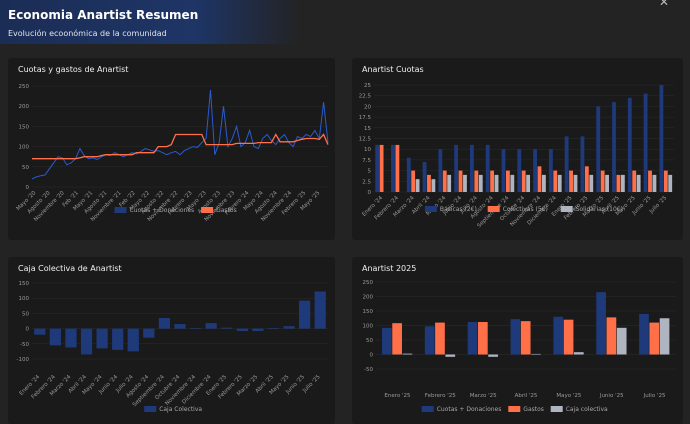 Image resolution: width=690 pixels, height=424 pixels. I want to click on y-tick-label: 15, so click(367, 129).